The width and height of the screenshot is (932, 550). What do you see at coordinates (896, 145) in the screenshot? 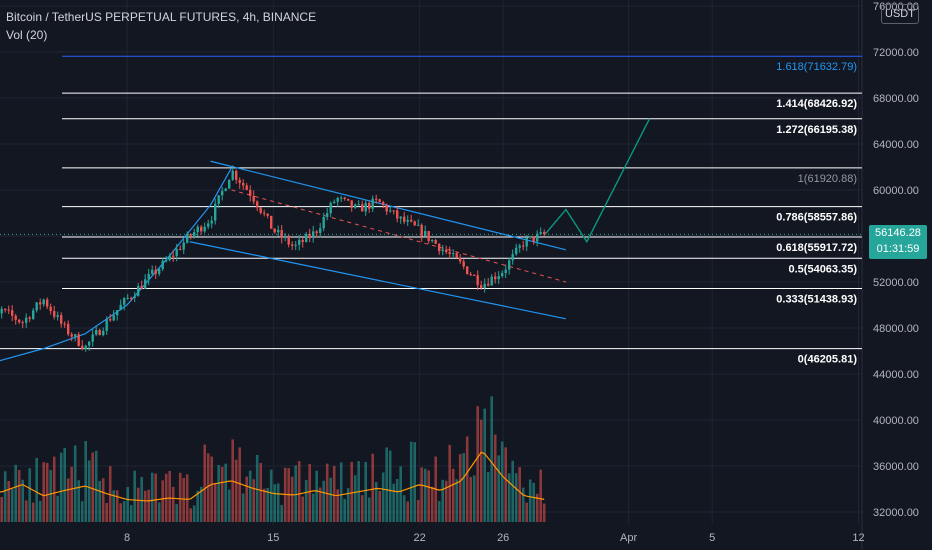
I see `y-tick-label: 64000.00` at bounding box center [896, 145].